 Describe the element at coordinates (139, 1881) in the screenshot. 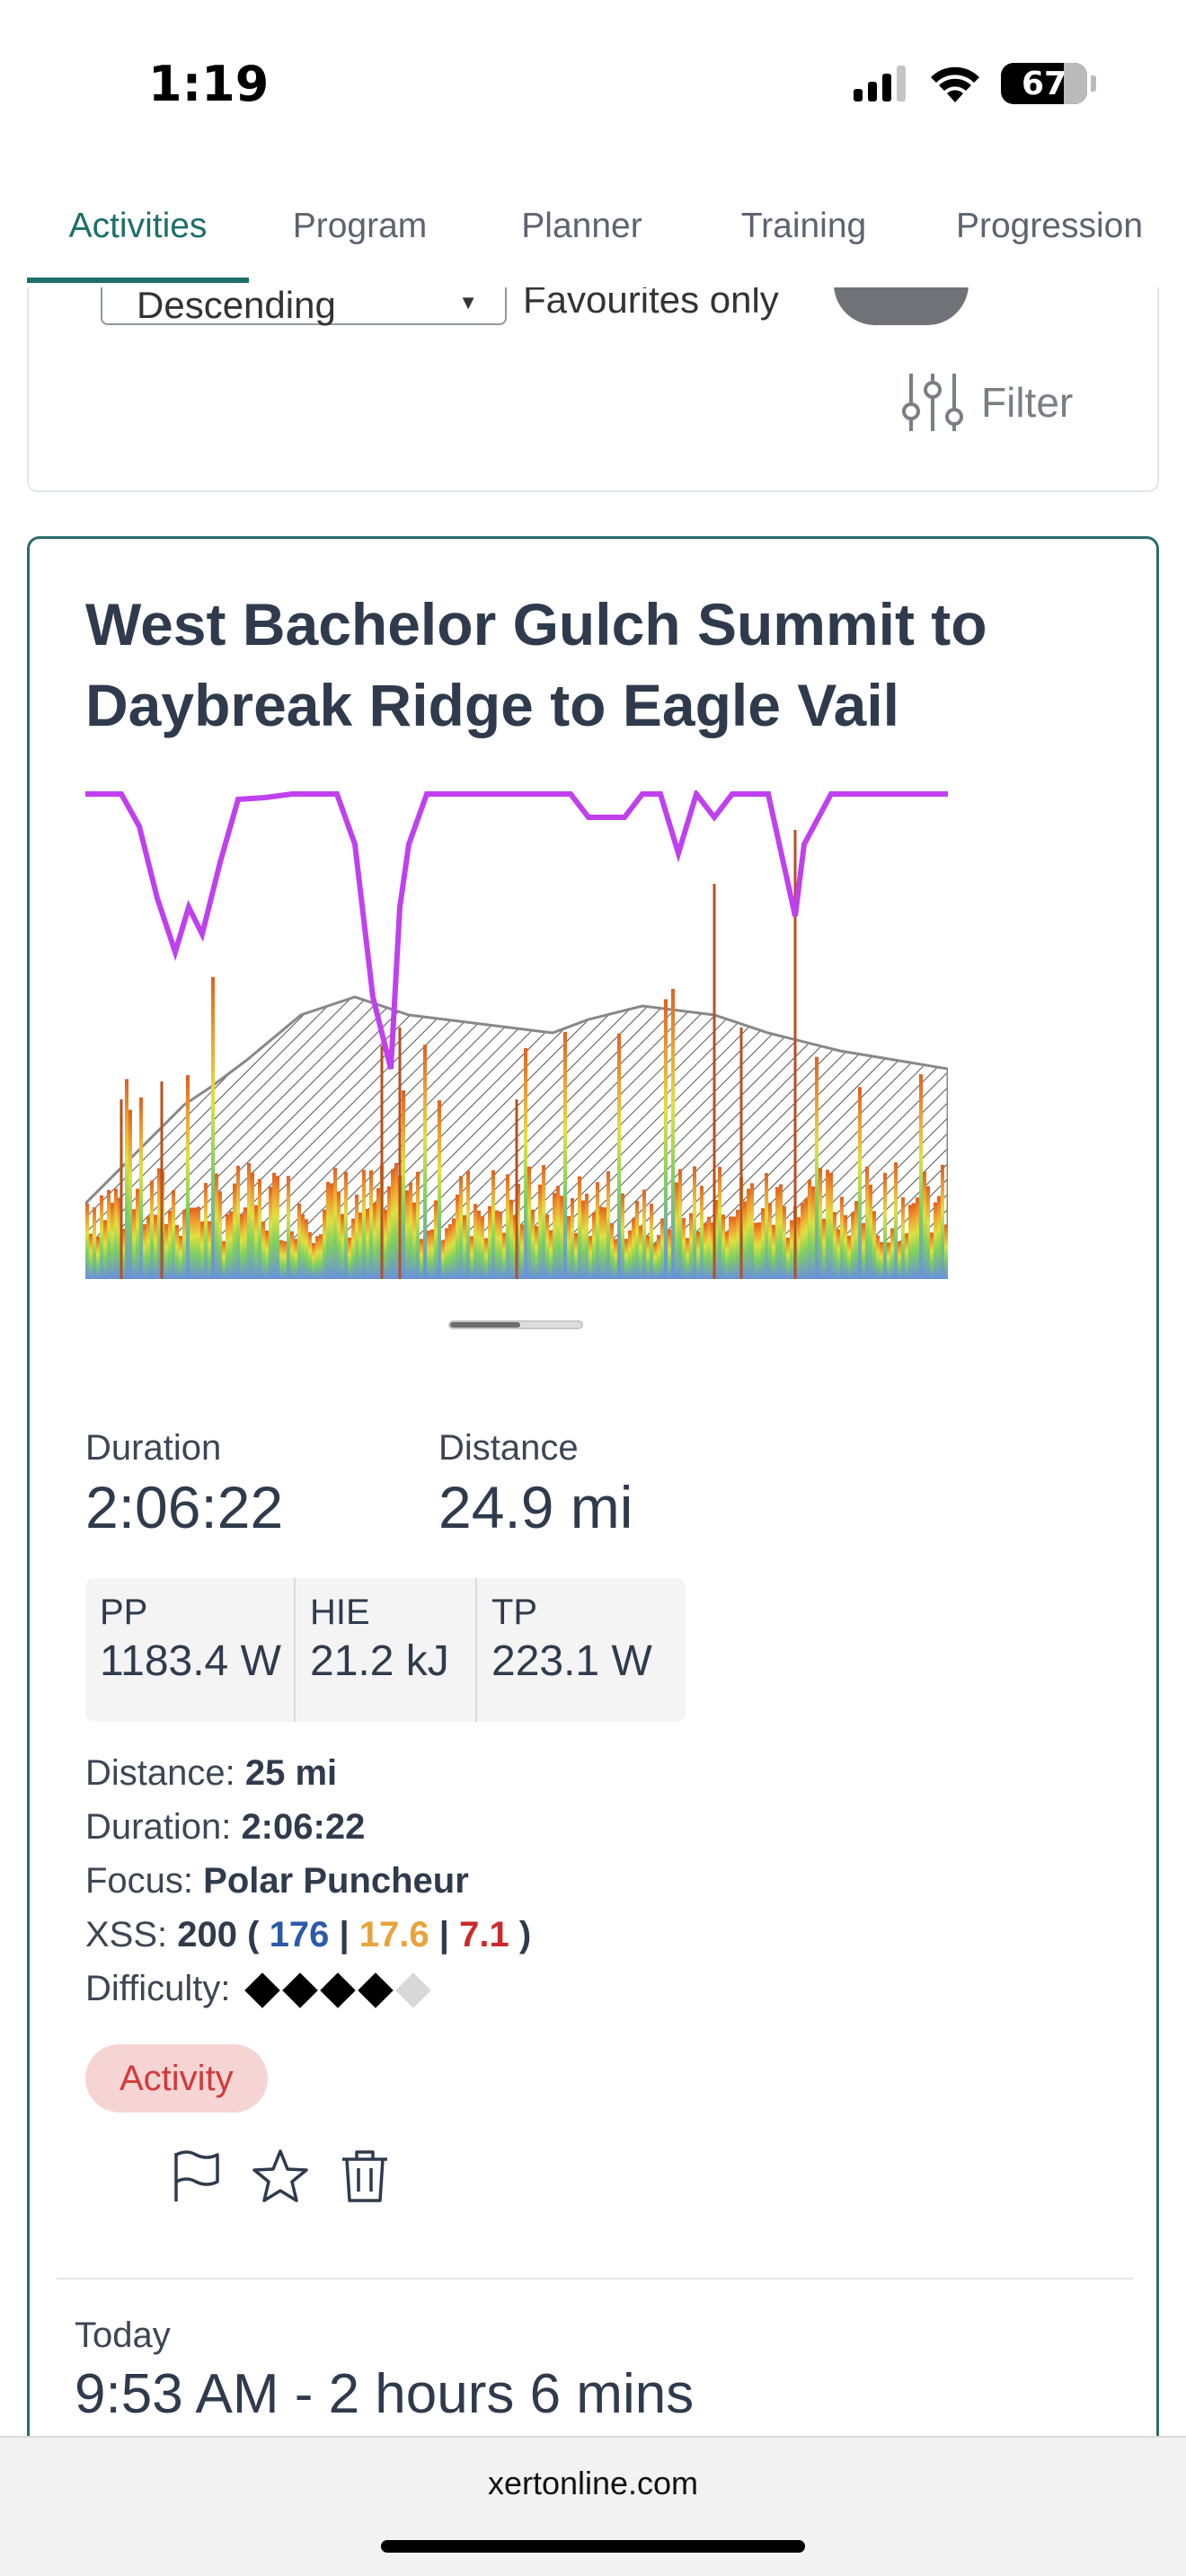

I see `detail-focus-label: Focus:` at that location.